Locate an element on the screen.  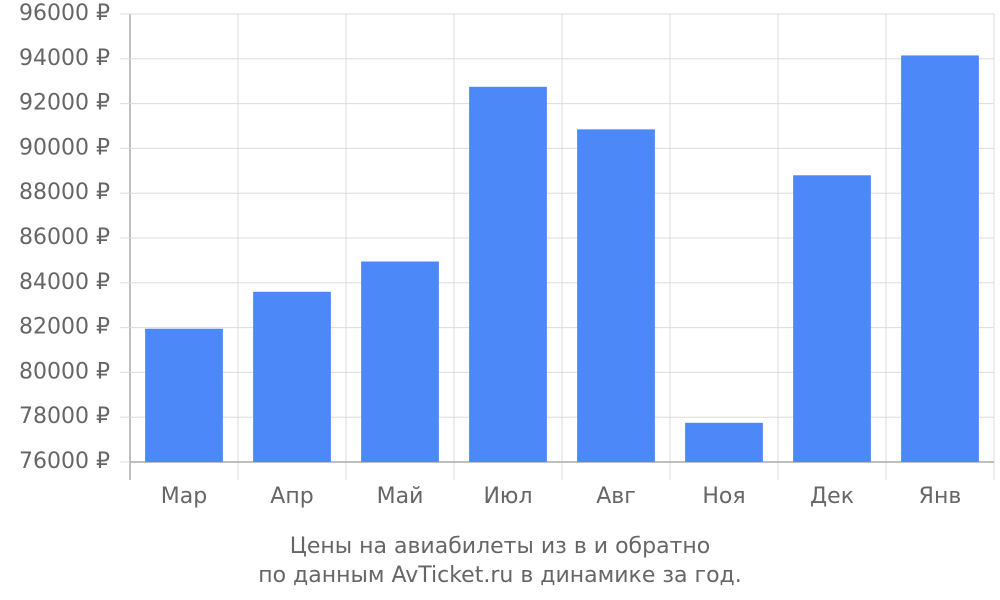
y-tick-label: 80000 ₽ is located at coordinates (64, 371).